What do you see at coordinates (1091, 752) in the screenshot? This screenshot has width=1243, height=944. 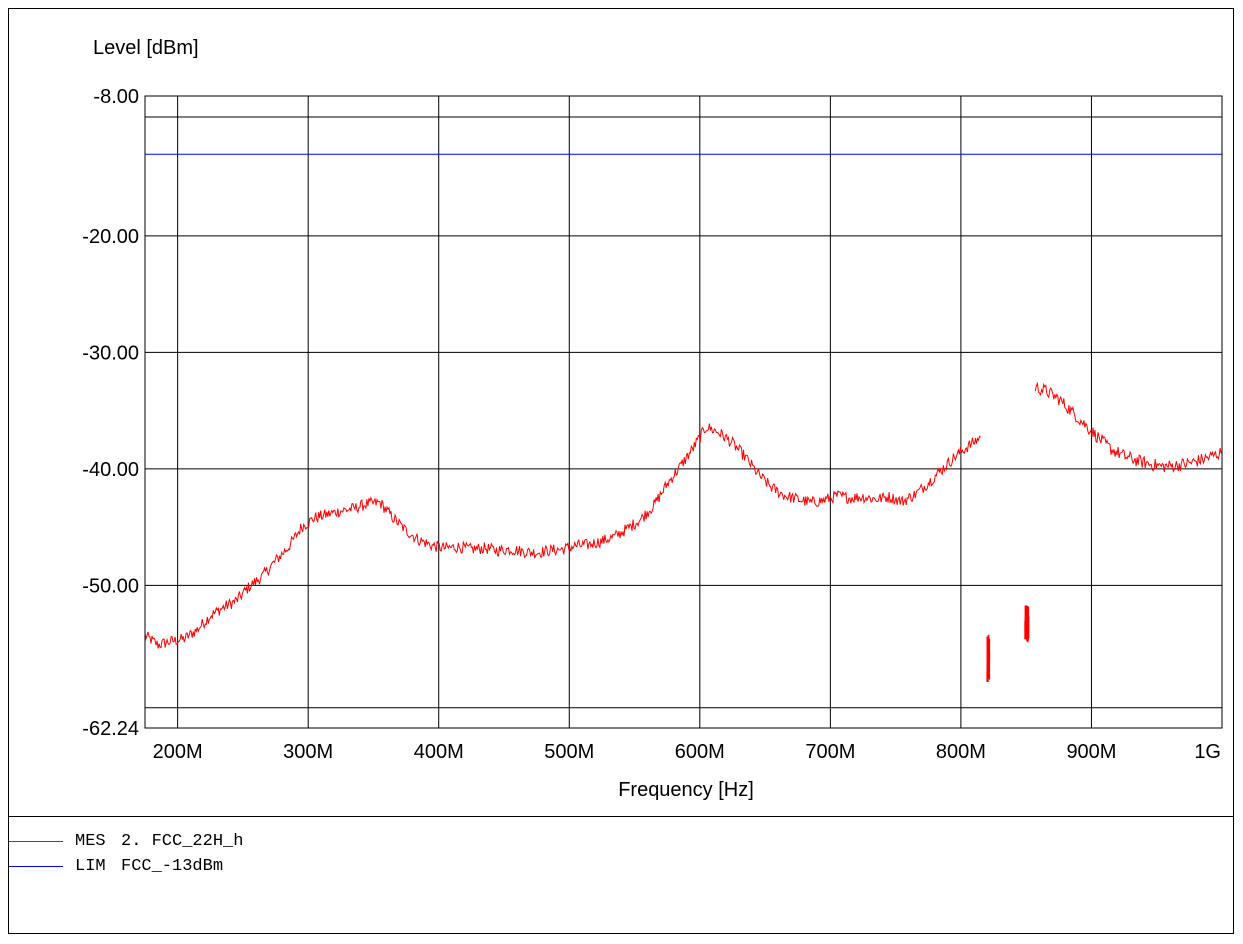 I see `x-tick-label: 900M` at bounding box center [1091, 752].